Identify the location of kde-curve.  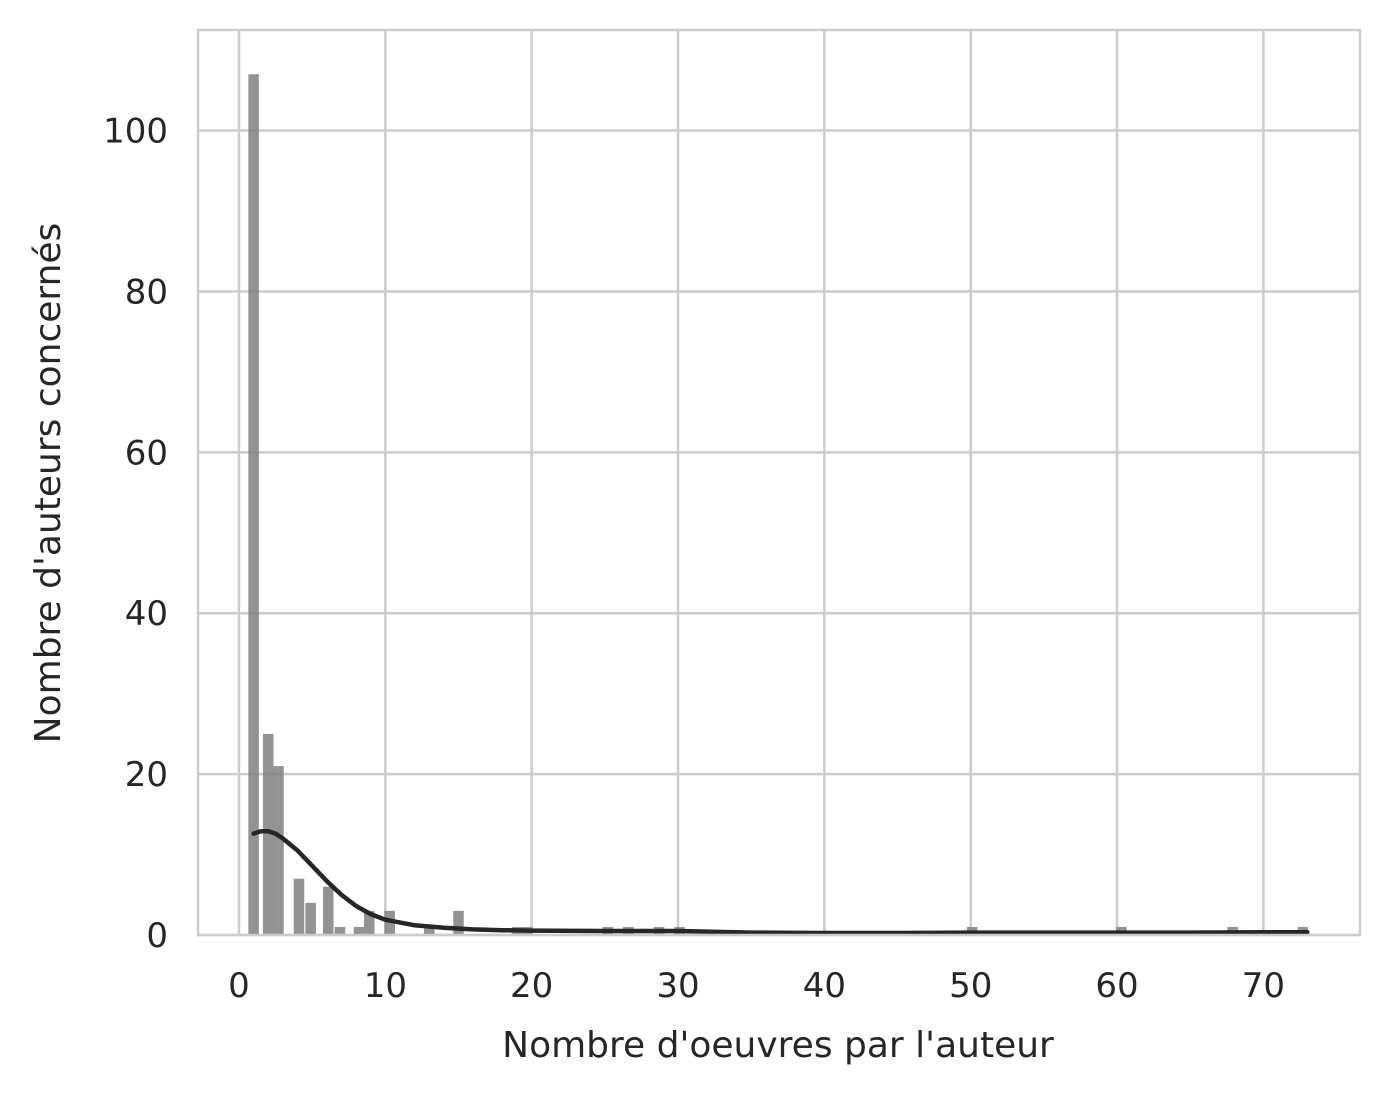
(780, 882).